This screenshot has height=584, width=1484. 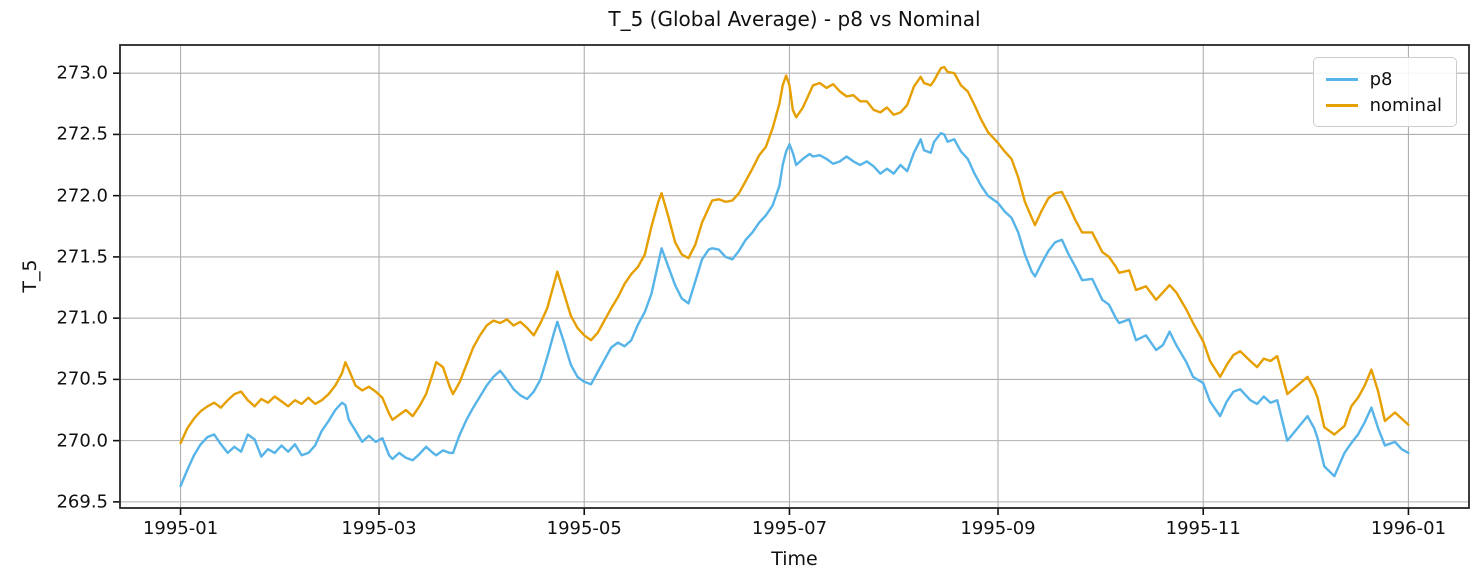 I want to click on y-tick-label: 271.0, so click(x=82, y=318).